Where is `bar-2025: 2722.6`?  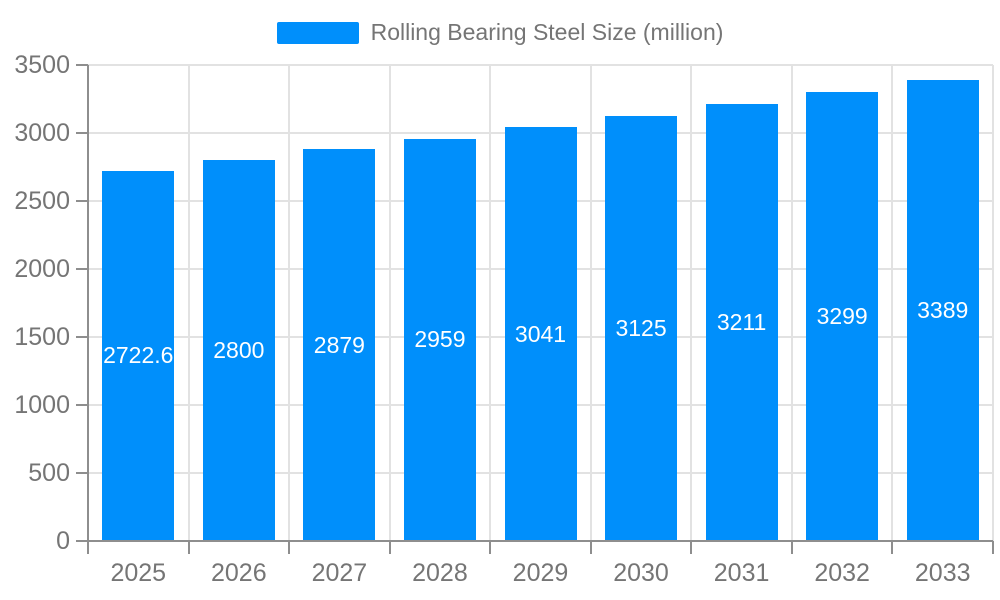 bar-2025: 2722.6 is located at coordinates (138, 355).